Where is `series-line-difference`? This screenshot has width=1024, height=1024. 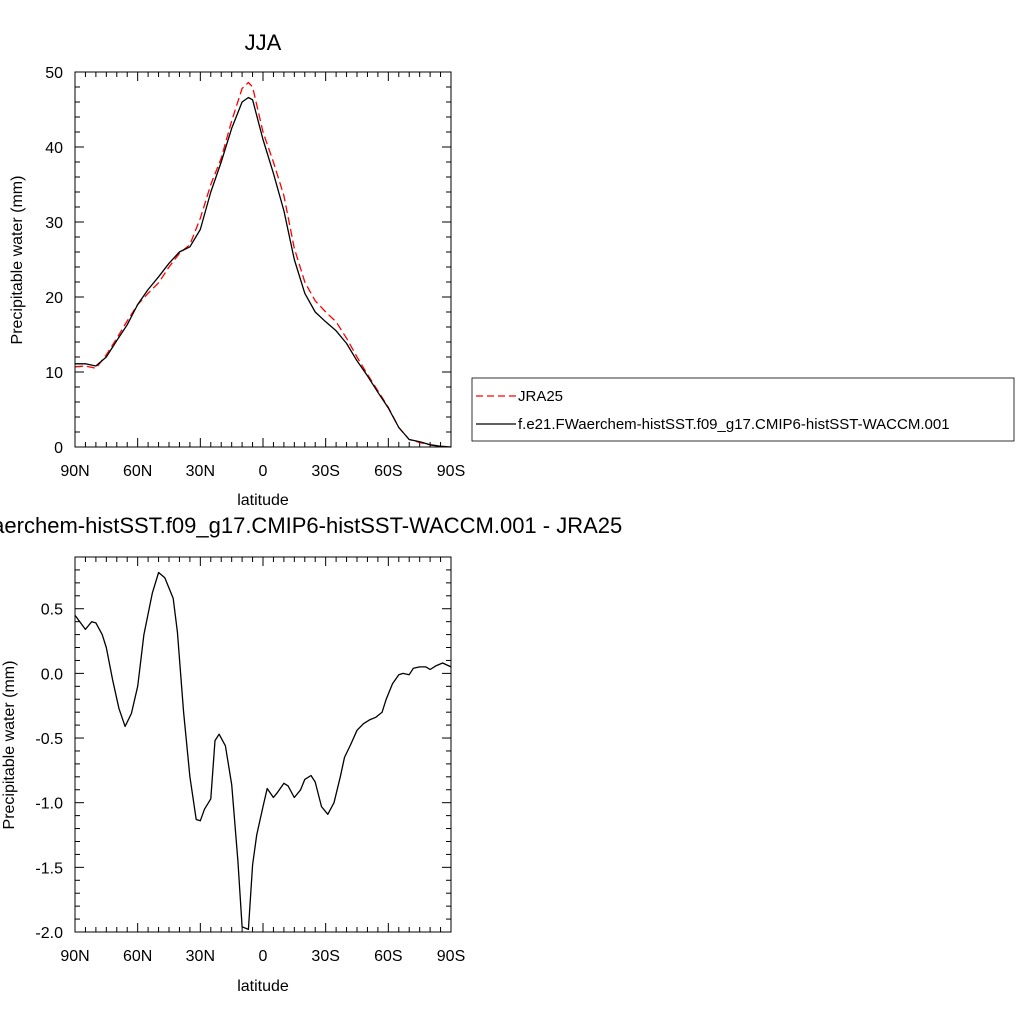
series-line-difference is located at coordinates (263, 751).